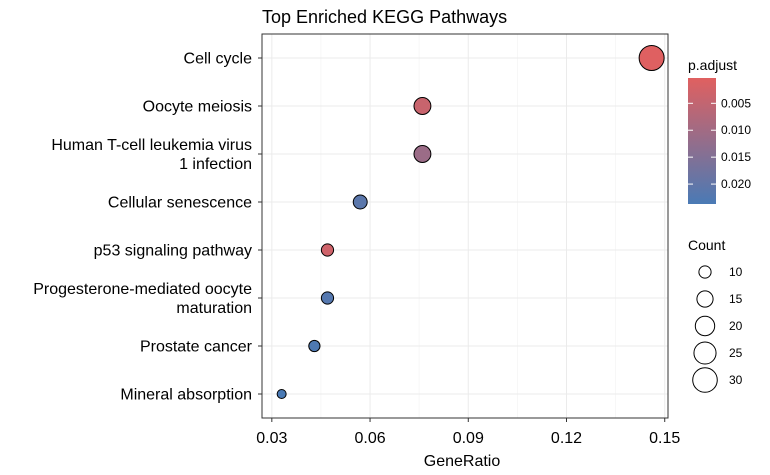 The image size is (770, 475). Describe the element at coordinates (214, 308) in the screenshot. I see `y-tick-label-line: maturation` at that location.